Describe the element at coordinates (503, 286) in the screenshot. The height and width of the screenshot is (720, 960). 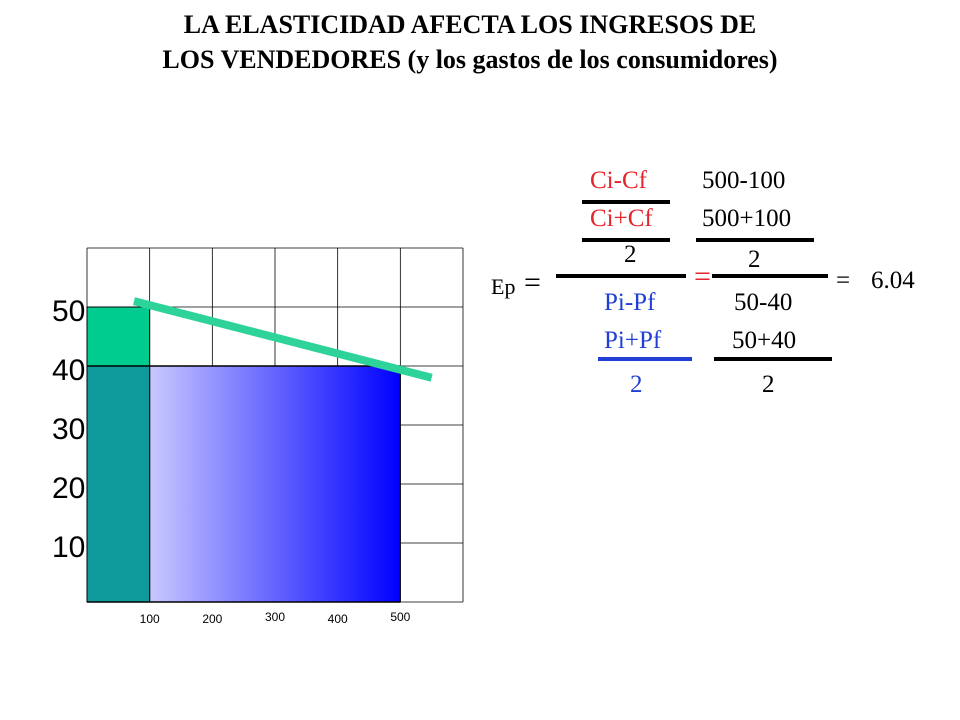
I see `ep-label: Ep` at that location.